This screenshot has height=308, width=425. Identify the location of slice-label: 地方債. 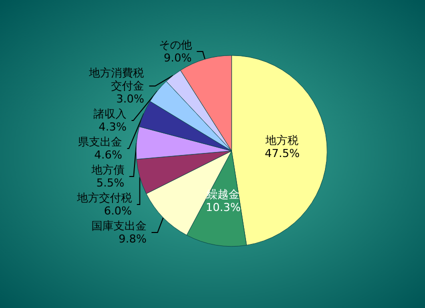
(107, 170).